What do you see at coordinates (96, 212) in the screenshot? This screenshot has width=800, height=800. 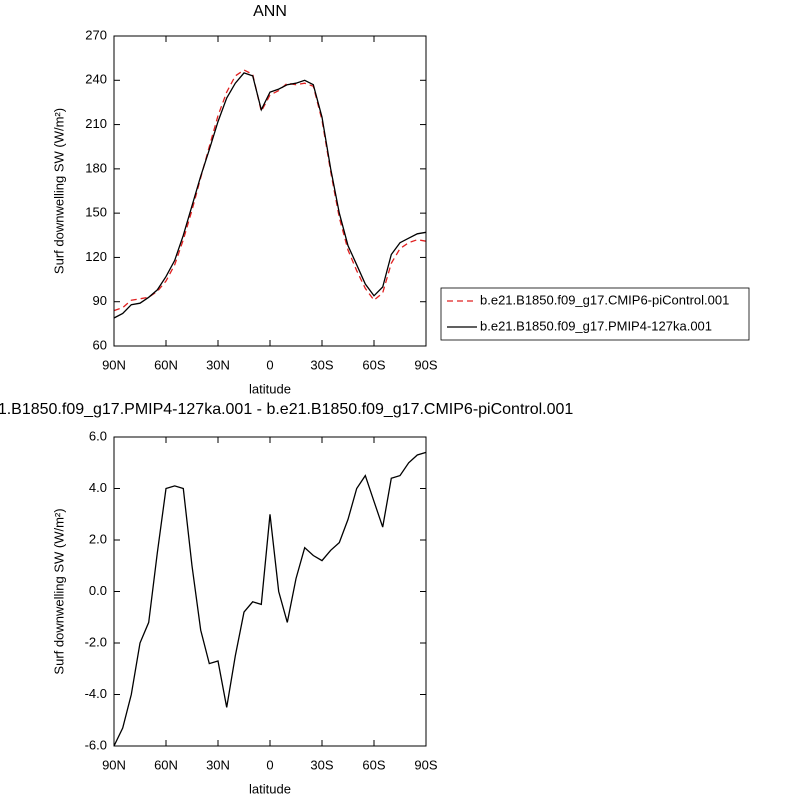 I see `y-tick-label: 150` at bounding box center [96, 212].